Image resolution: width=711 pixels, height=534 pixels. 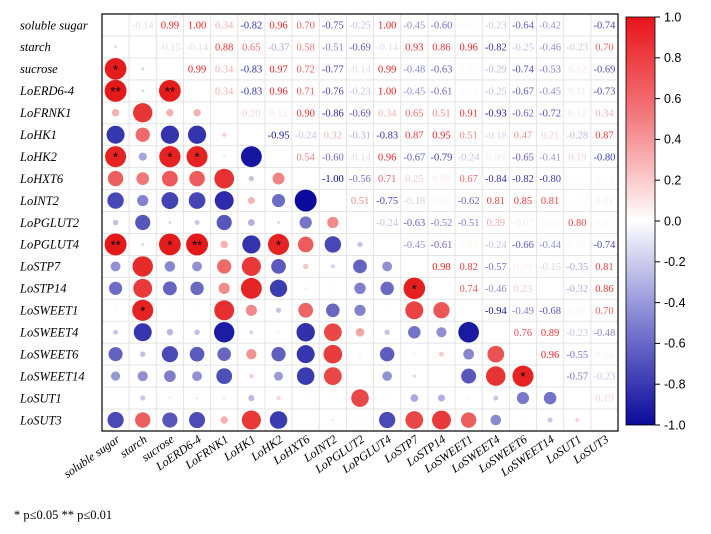 I want to click on value-label: -0.68, so click(x=550, y=311).